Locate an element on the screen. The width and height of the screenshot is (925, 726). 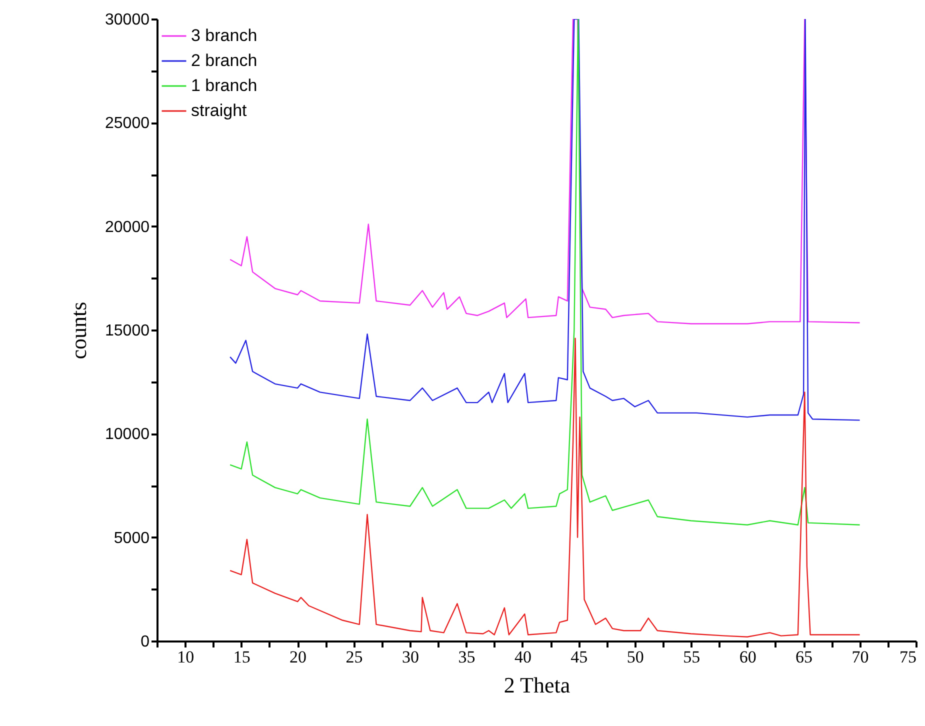
y-tick-label: 0 is located at coordinates (145, 642).